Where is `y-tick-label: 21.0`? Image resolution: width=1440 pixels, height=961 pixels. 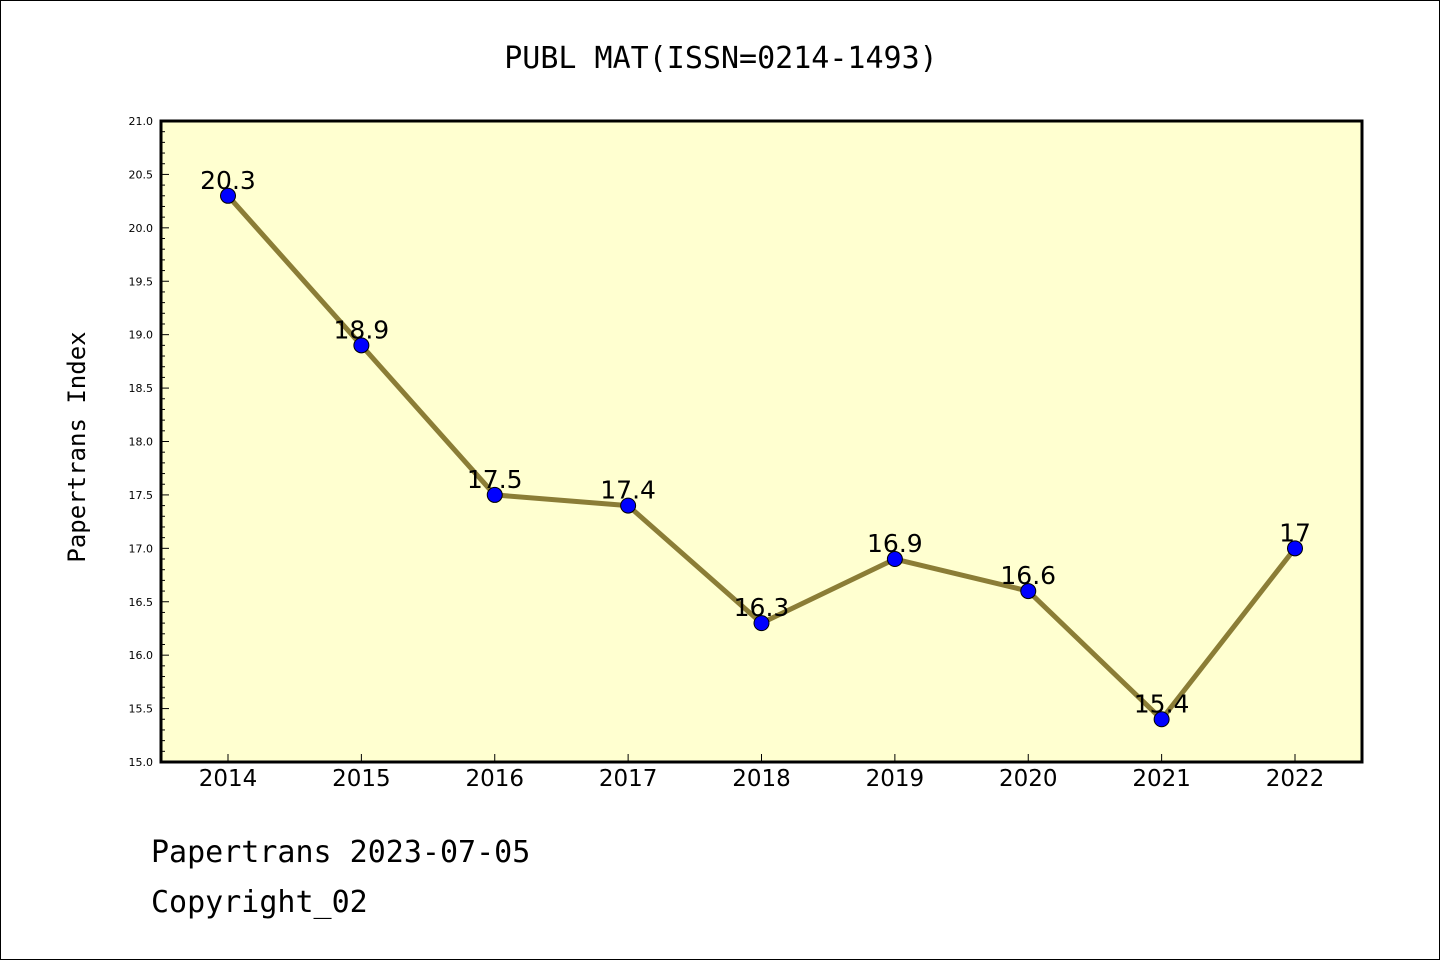 y-tick-label: 21.0 is located at coordinates (141, 121).